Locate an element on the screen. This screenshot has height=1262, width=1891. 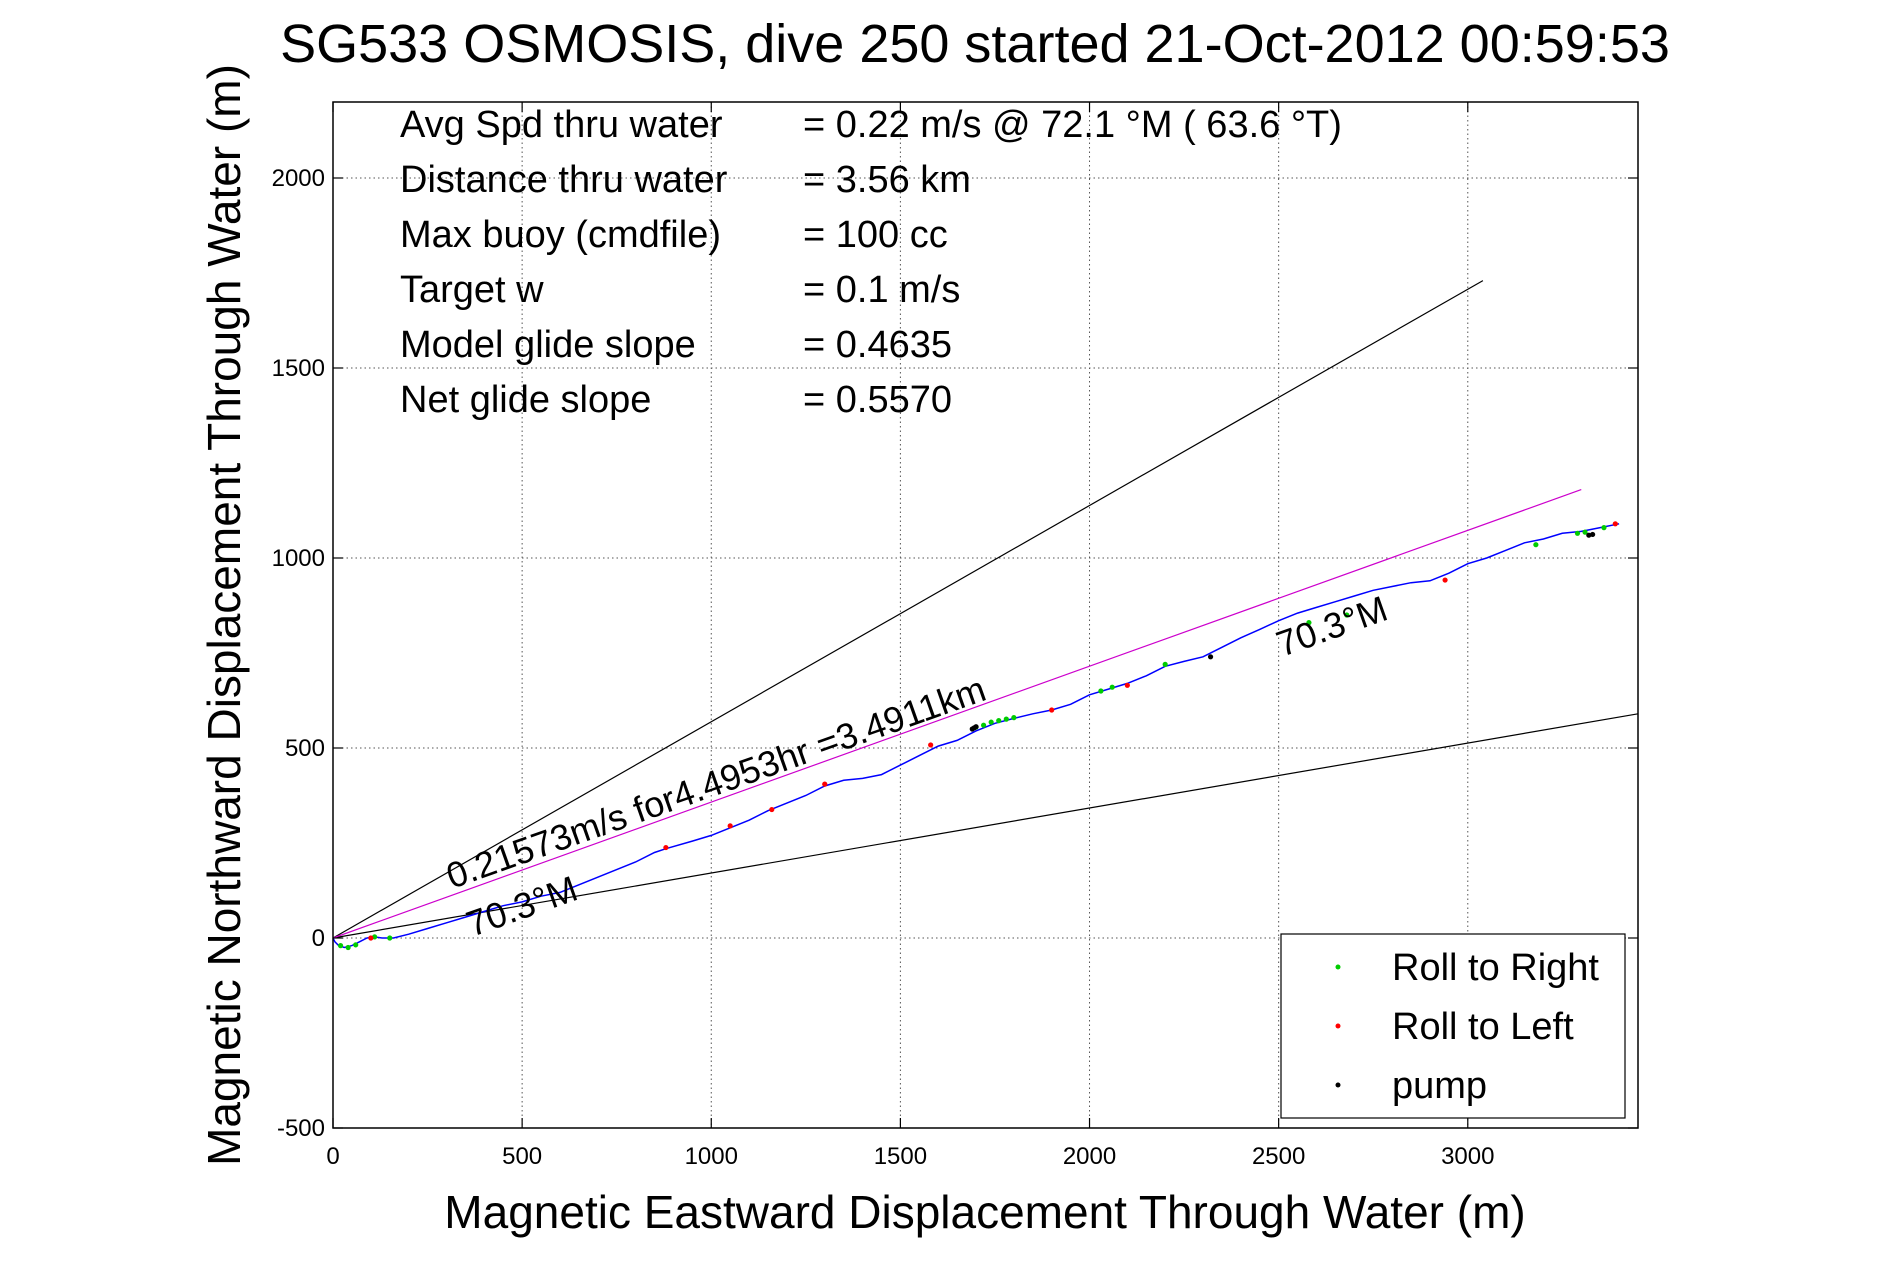
y-tick-label: 1500 is located at coordinates (298, 368).